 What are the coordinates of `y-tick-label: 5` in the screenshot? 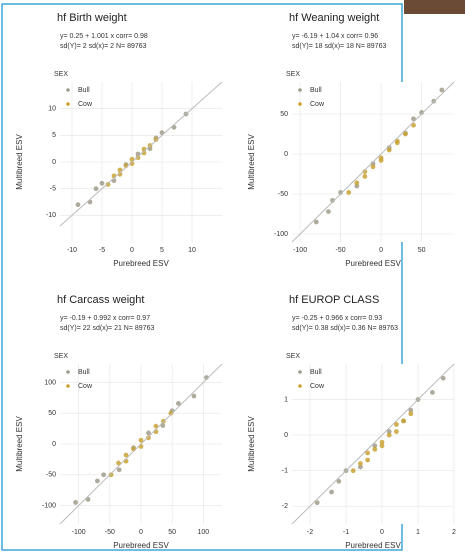 It's located at (54, 135).